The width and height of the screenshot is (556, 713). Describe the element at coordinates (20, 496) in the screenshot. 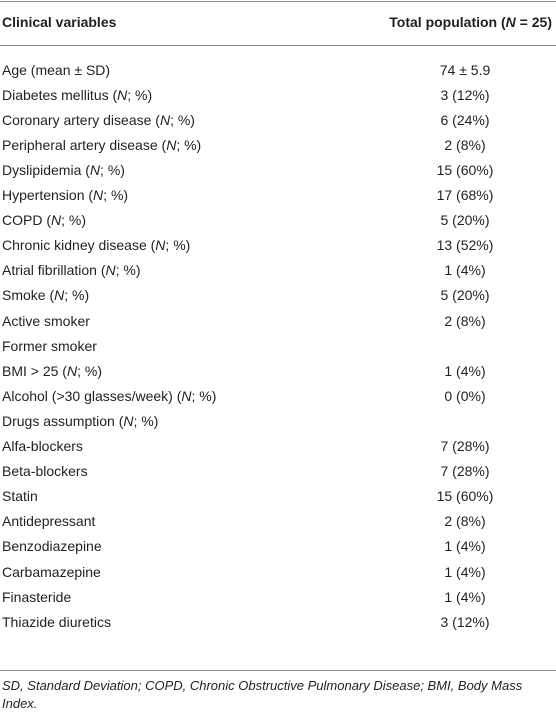

I see `row-label: Statin` at that location.